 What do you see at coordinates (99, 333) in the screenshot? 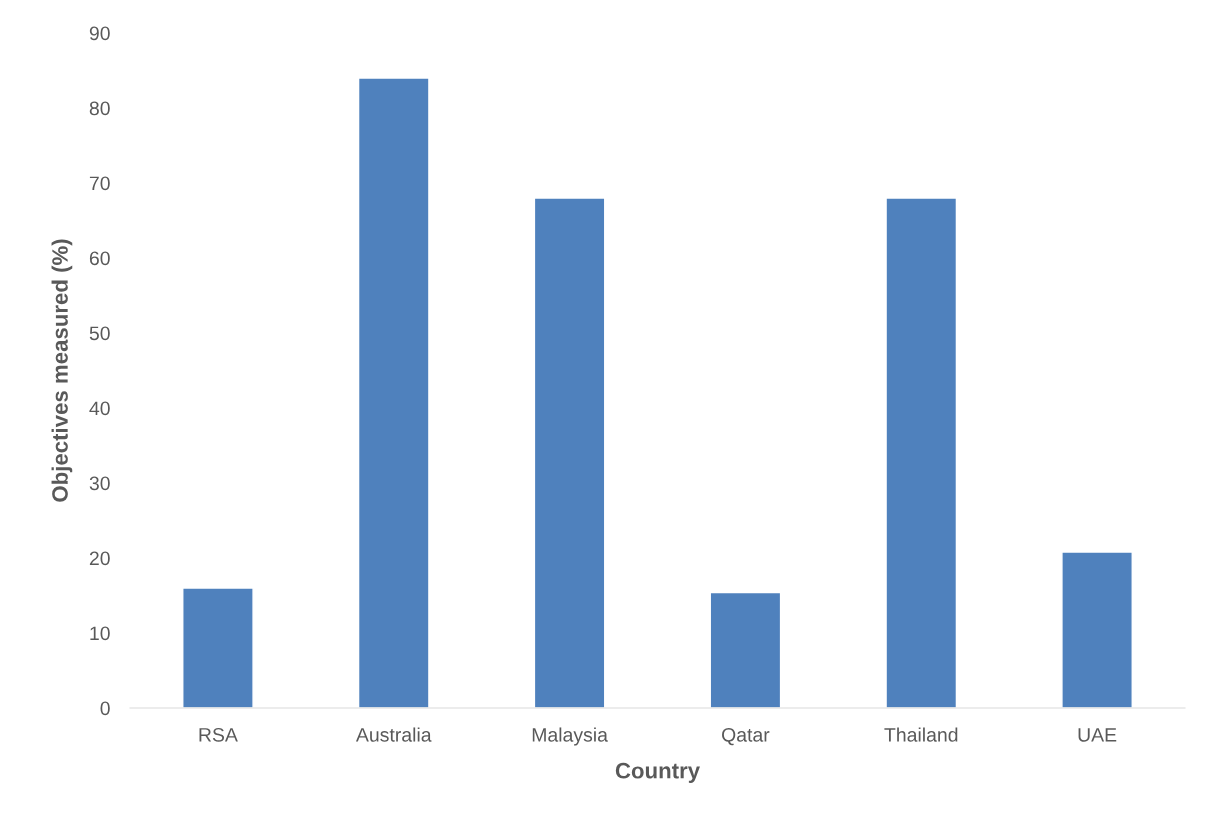
I see `y-tick-label: 50` at bounding box center [99, 333].